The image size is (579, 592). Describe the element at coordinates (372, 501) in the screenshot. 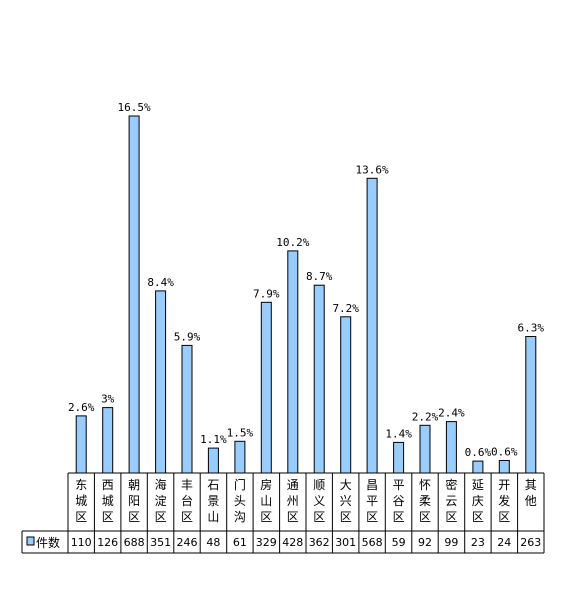

I see `x-tick-label-11: 昌平区` at that location.